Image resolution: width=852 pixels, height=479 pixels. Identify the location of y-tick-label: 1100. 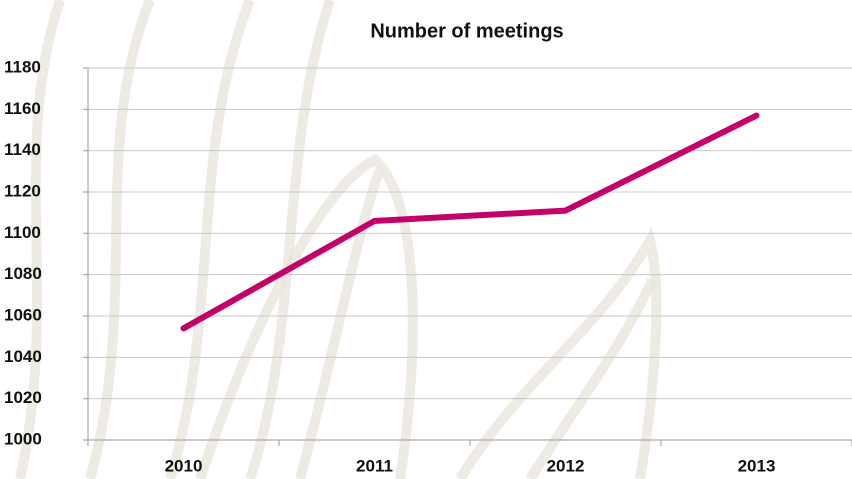
(22, 232).